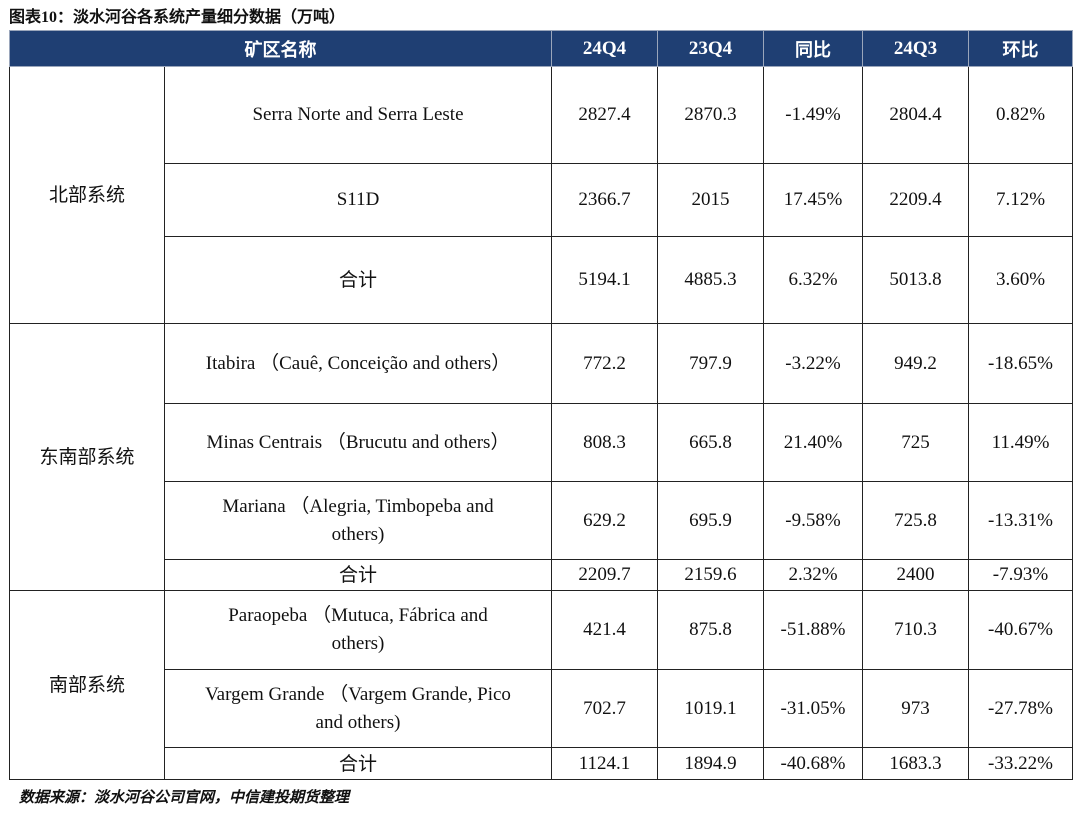 The image size is (1080, 816). What do you see at coordinates (25, 16) in the screenshot?
I see `caption-prefix: 图表` at bounding box center [25, 16].